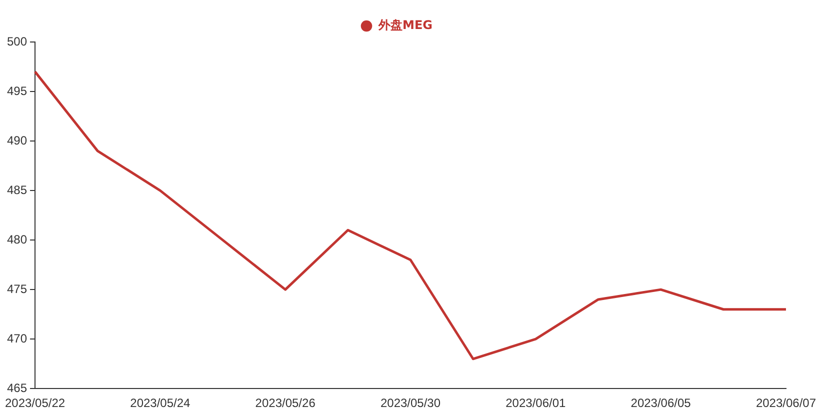 This screenshot has height=418, width=819. What do you see at coordinates (160, 403) in the screenshot?
I see `x-tick-label: 2023/05/24` at bounding box center [160, 403].